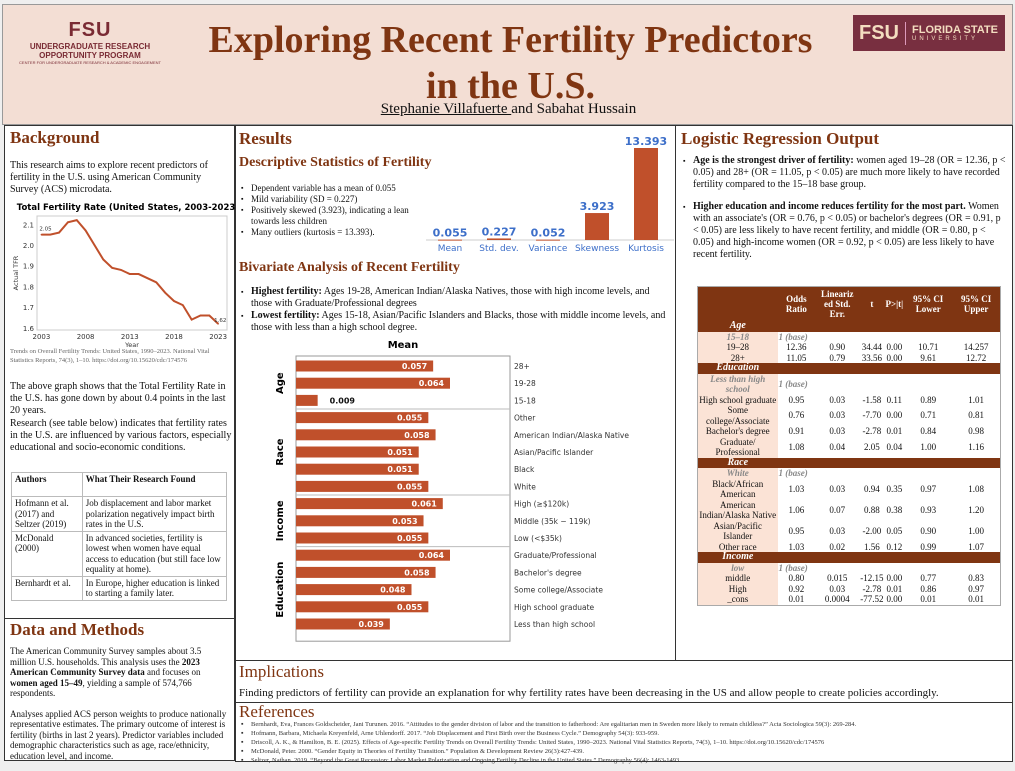 The width and height of the screenshot is (1015, 771). What do you see at coordinates (424, 504) in the screenshot?
I see `value-label: 0.061` at bounding box center [424, 504].